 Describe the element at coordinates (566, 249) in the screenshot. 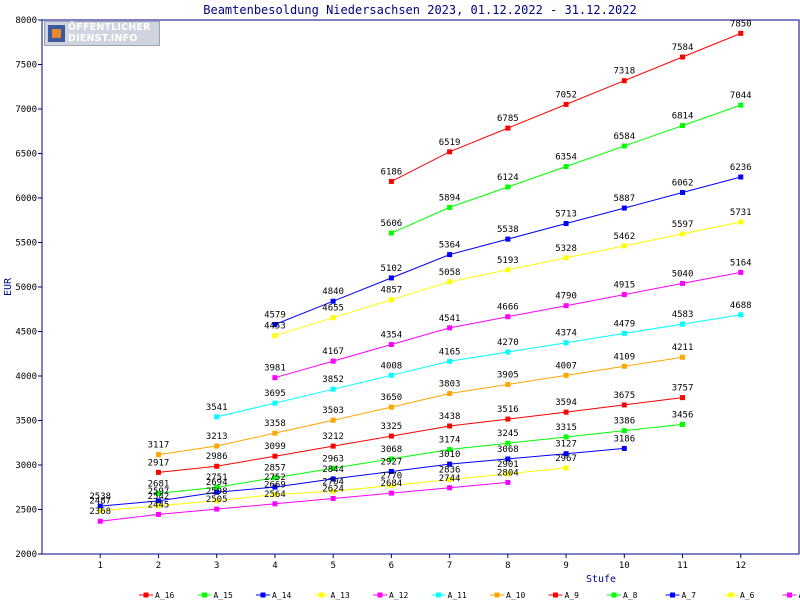

I see `data-label: 5328` at that location.